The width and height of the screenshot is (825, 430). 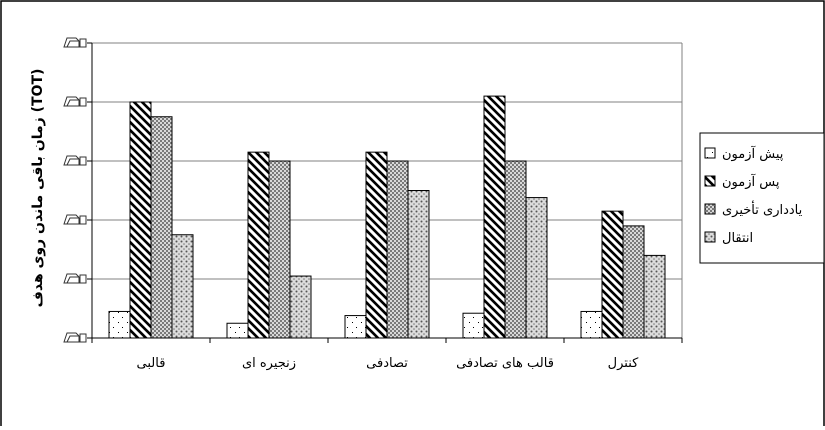 I want to click on x-tick-label: زنجیره ای, so click(x=269, y=363).